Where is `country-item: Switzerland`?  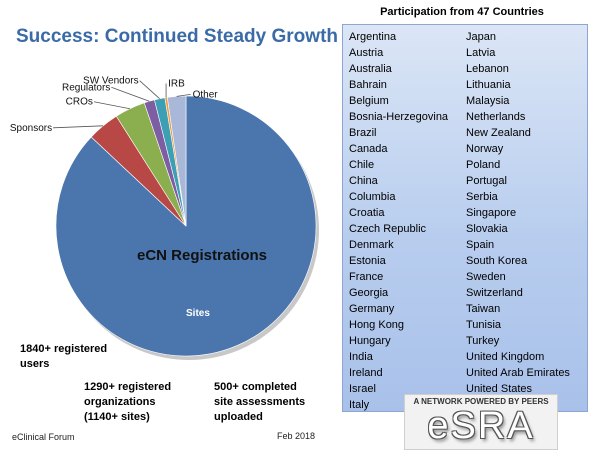
country-item: Switzerland is located at coordinates (494, 293).